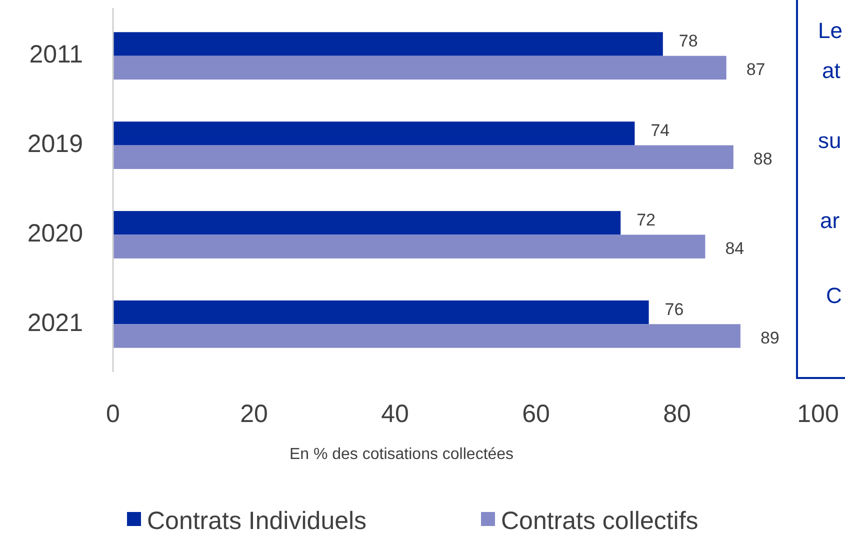 The height and width of the screenshot is (536, 845). Describe the element at coordinates (770, 338) in the screenshot. I see `data-label: 89` at that location.